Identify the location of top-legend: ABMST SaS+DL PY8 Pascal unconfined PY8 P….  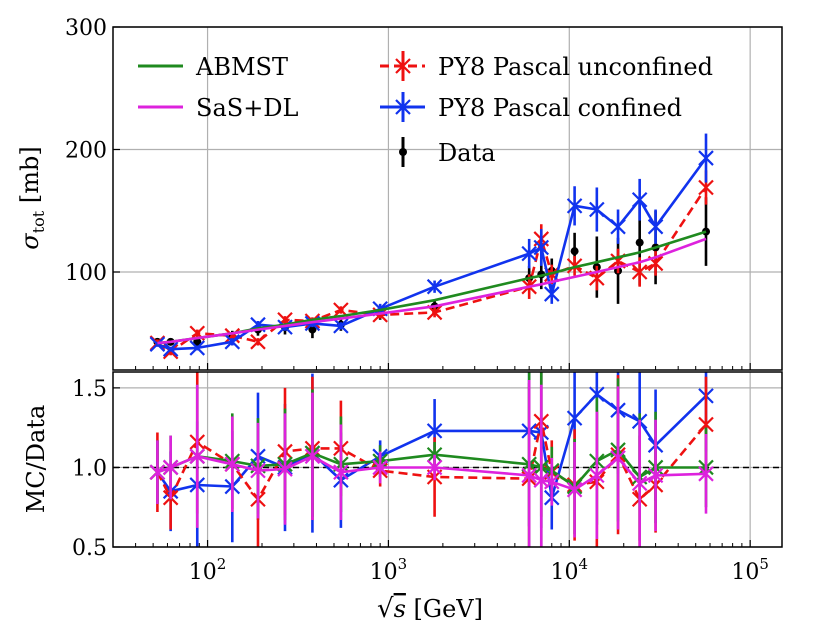
(425, 109).